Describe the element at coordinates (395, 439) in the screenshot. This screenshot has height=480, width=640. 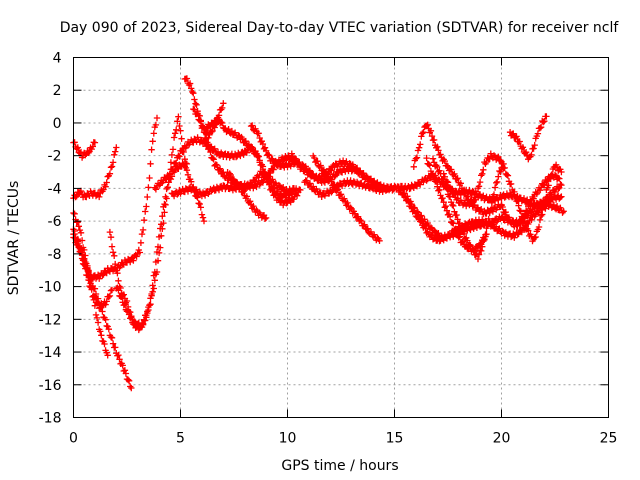
I see `x-tick-label: 15` at that location.